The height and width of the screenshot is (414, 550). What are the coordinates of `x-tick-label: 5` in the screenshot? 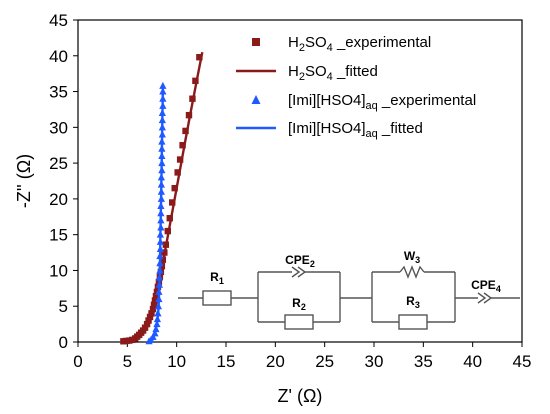 It's located at (127, 361).